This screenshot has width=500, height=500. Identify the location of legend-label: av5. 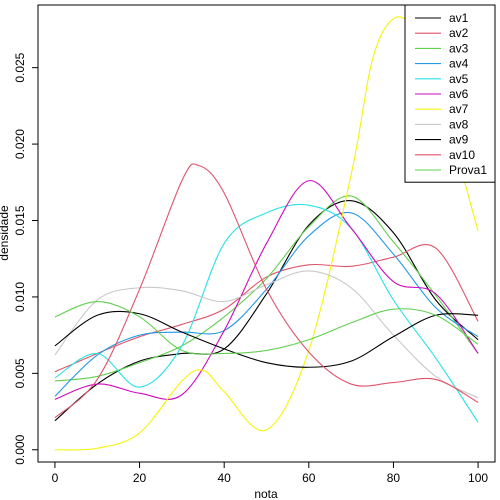
(459, 79).